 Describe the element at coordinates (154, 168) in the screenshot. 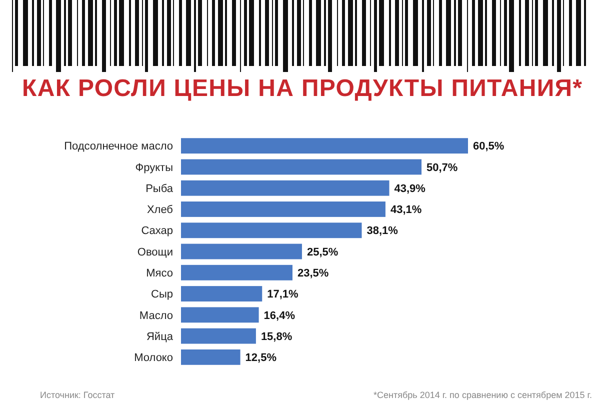

I see `y-tick-label: Фрукты` at that location.